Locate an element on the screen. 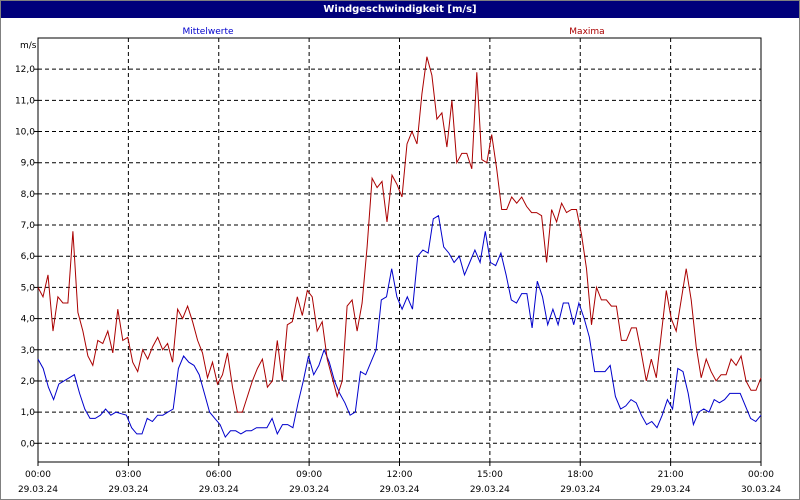 This screenshot has height=500, width=800. y-tick-label: 2,0 is located at coordinates (28, 382).